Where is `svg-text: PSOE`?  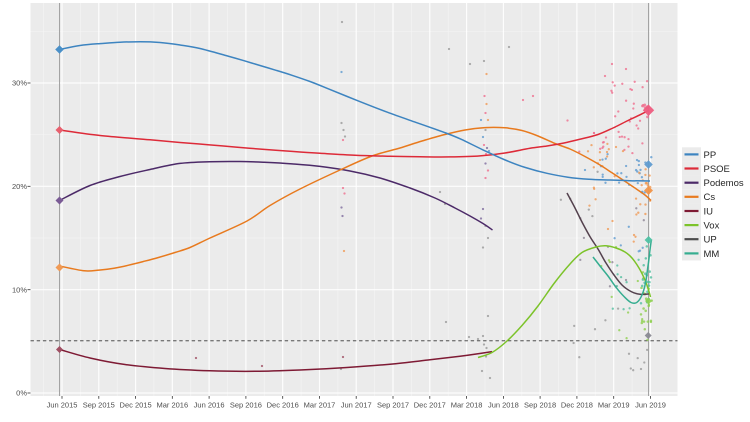 svg-text: PSOE is located at coordinates (717, 169).